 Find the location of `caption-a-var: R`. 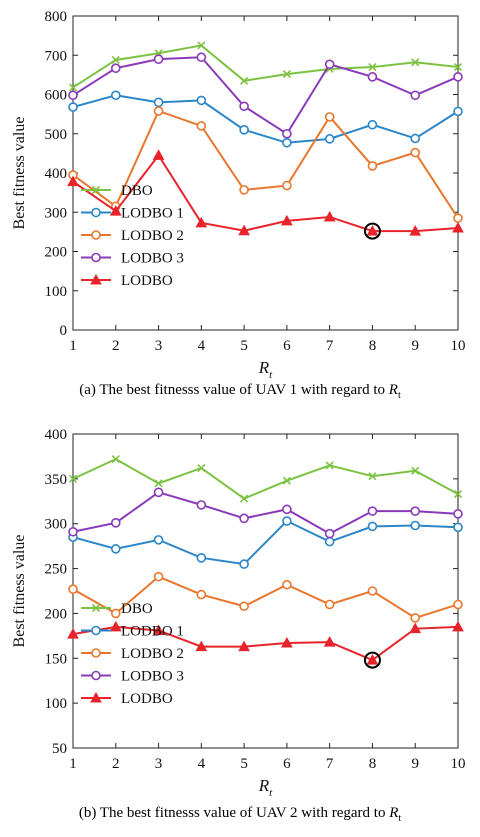

caption-a-var: R is located at coordinates (393, 390).